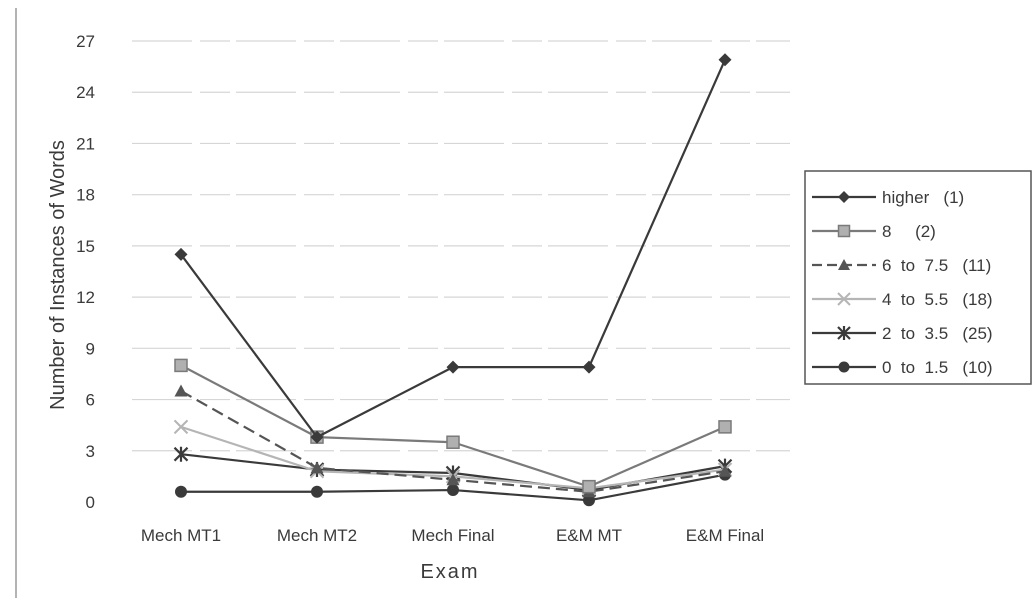 This screenshot has height=608, width=1032. Describe the element at coordinates (937, 333) in the screenshot. I see `legend-label: 2 to 3.5 (25)` at that location.